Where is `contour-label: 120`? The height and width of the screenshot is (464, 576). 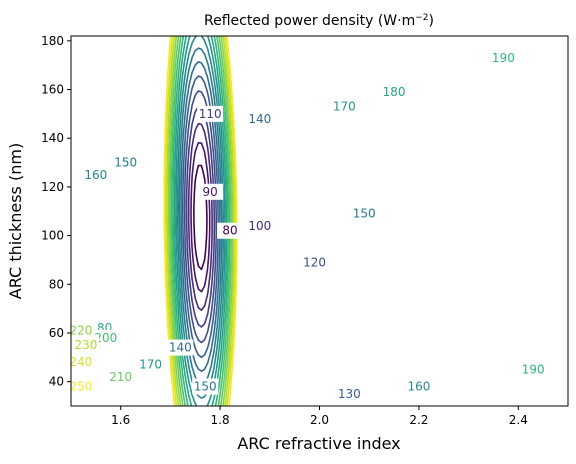
contour-label: 120 is located at coordinates (314, 262).